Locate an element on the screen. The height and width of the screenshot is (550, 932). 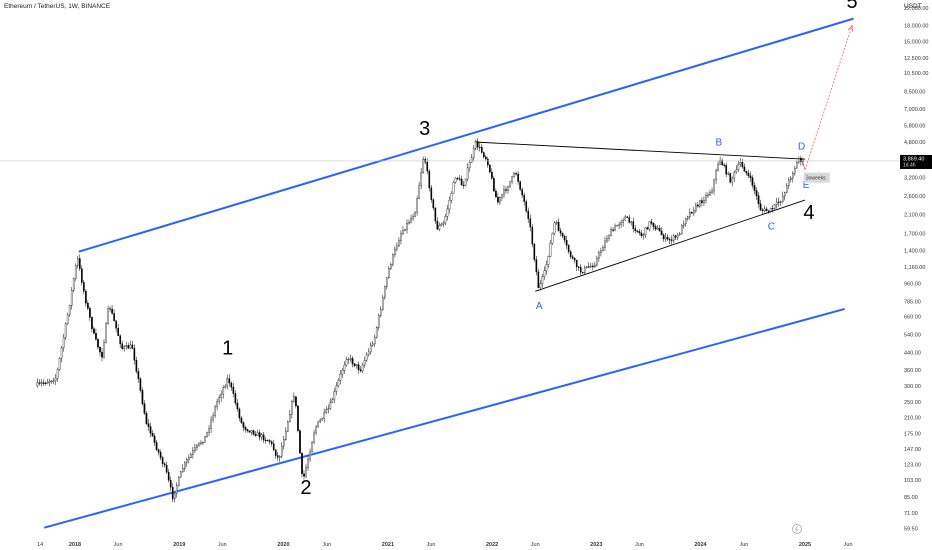
triangle-lower is located at coordinates (670, 245).